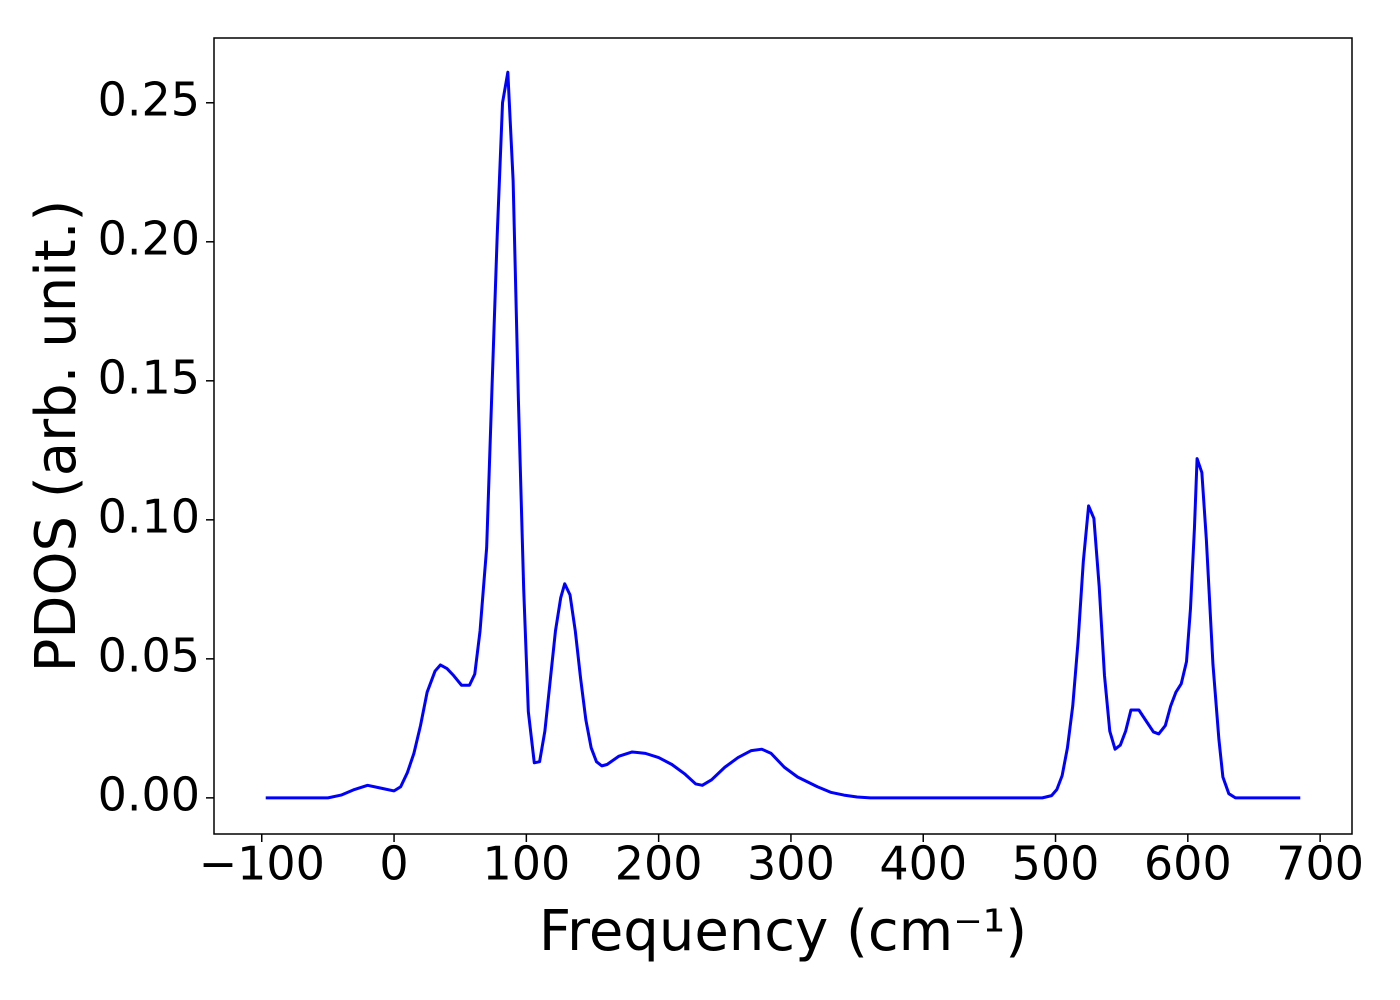  Describe the element at coordinates (1188, 864) in the screenshot. I see `x-tick-label: 600` at that location.